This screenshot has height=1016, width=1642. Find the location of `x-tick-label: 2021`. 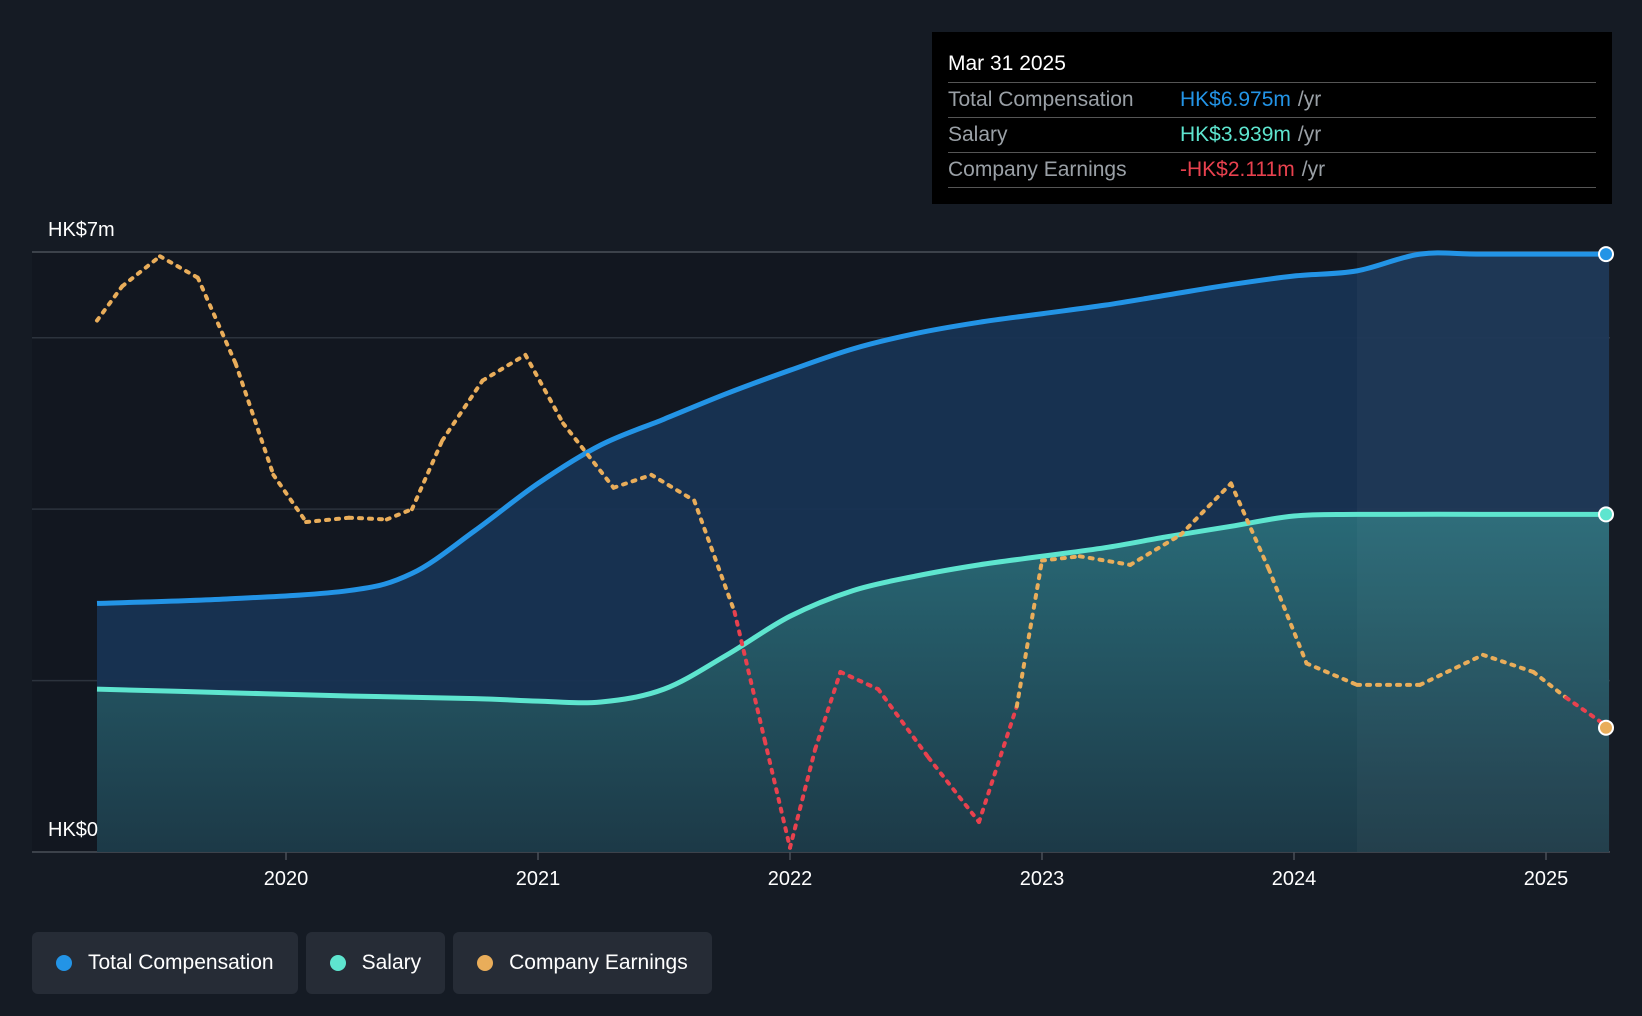

x-tick-label: 2021 is located at coordinates (538, 879).